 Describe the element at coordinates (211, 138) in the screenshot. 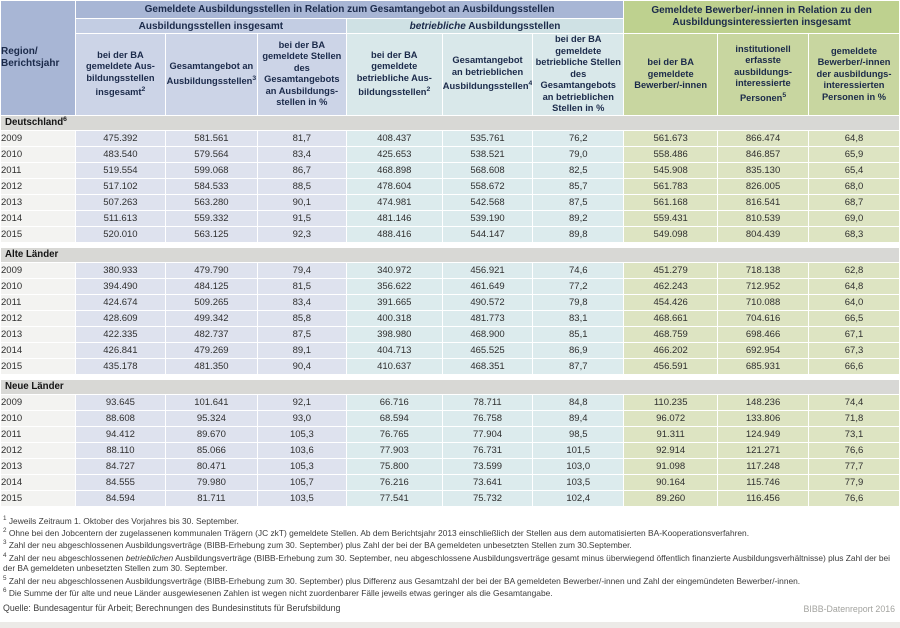

I see `value-cell: 581.561` at that location.